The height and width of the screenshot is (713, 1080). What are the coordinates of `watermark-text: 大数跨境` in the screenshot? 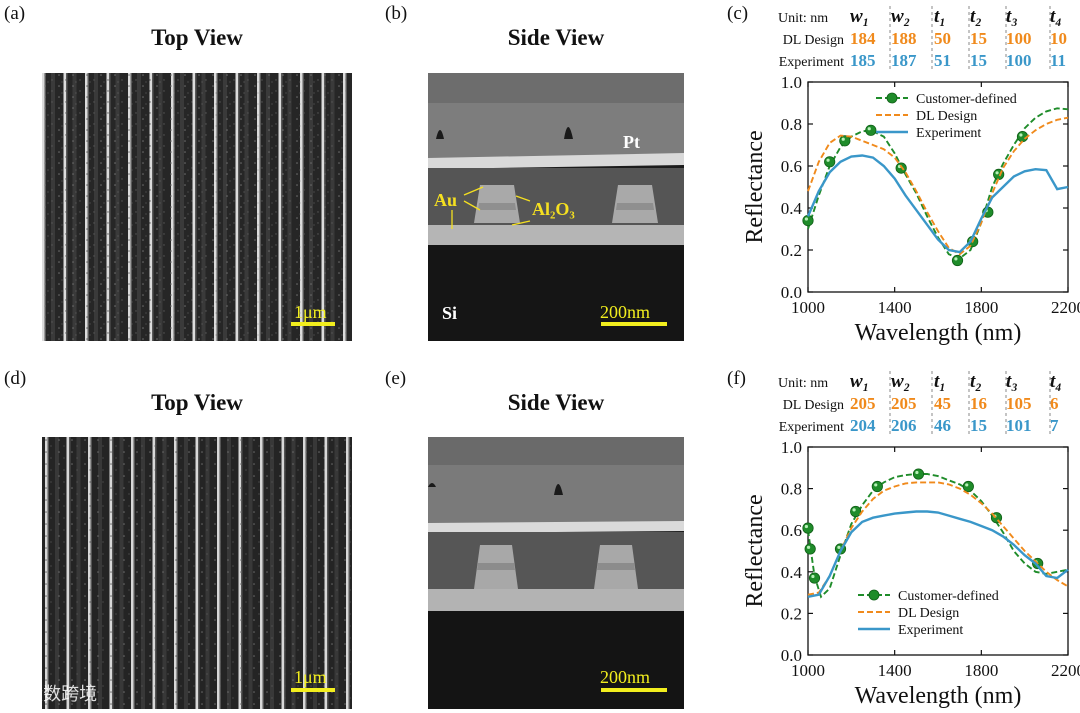 It's located at (61, 694).